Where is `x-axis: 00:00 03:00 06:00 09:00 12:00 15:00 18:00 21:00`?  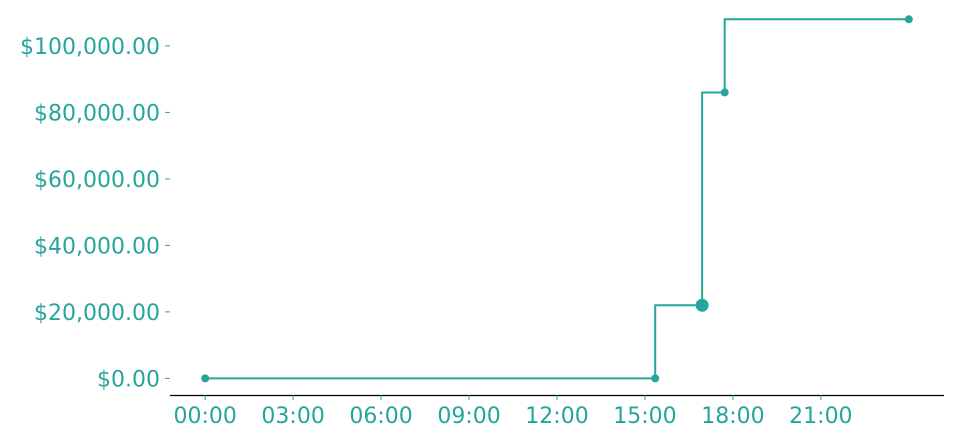 x-axis: 00:00 03:00 06:00 09:00 12:00 15:00 18:00 21:00 is located at coordinates (557, 411).